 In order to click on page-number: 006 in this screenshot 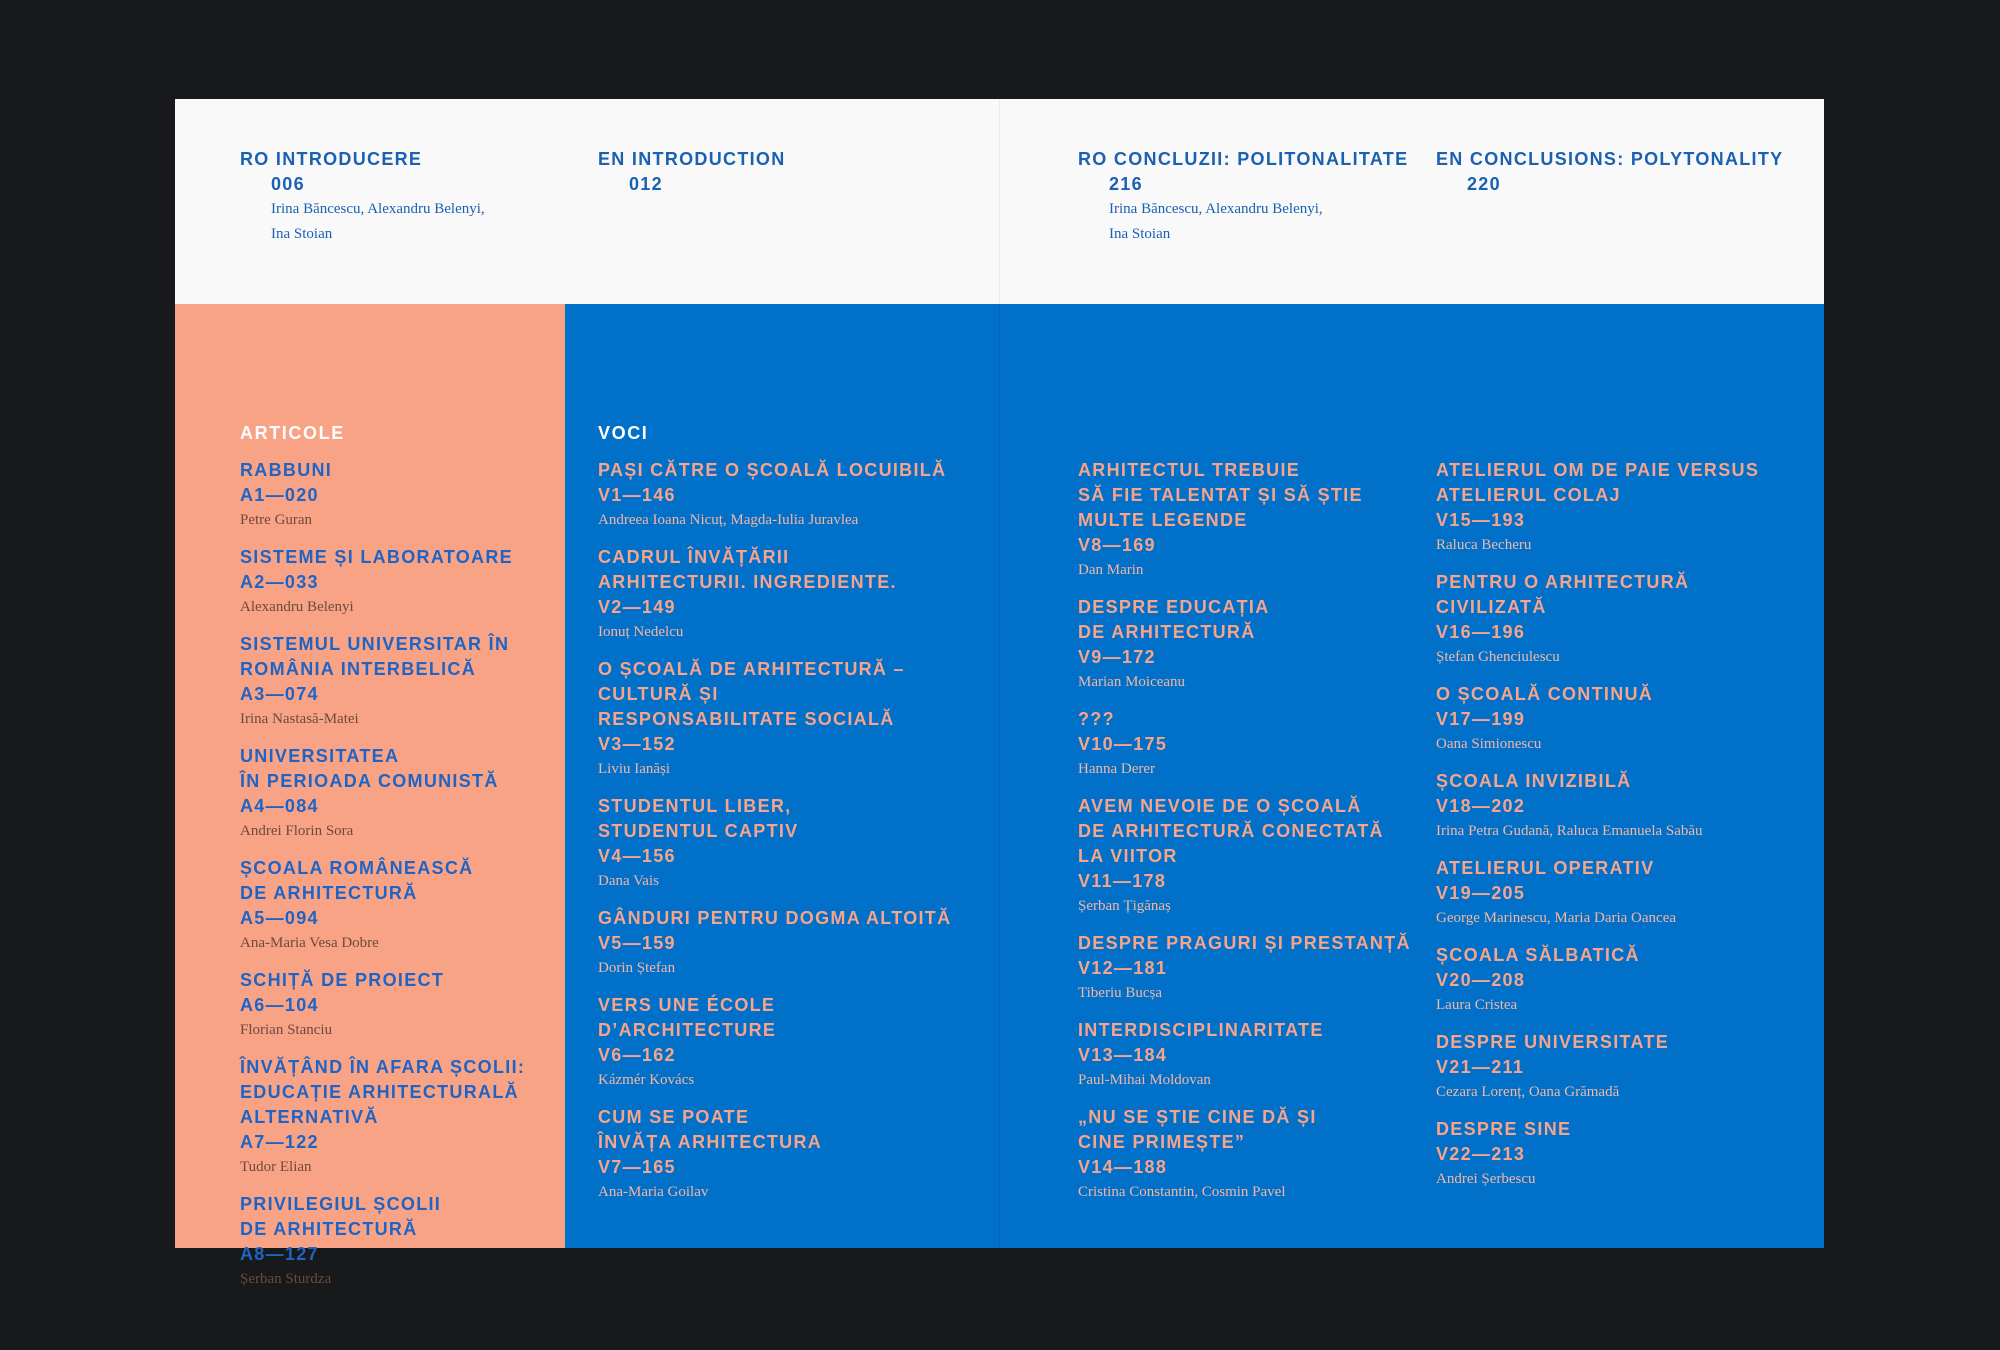, I will do `click(288, 184)`.